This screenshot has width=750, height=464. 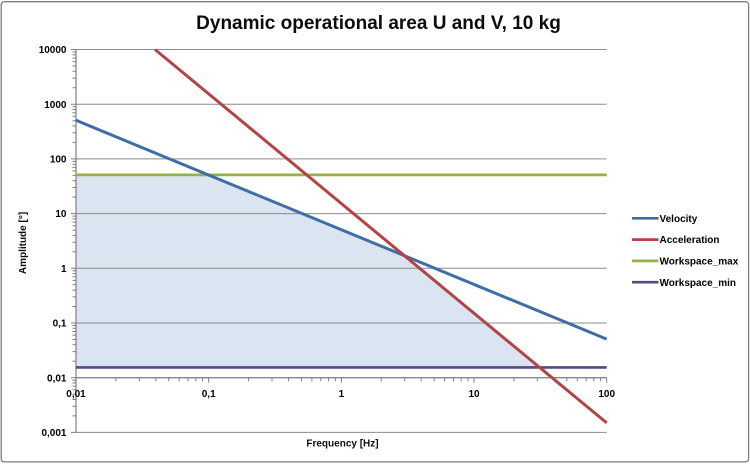 What do you see at coordinates (698, 283) in the screenshot?
I see `svg-text: Workspace_min` at bounding box center [698, 283].